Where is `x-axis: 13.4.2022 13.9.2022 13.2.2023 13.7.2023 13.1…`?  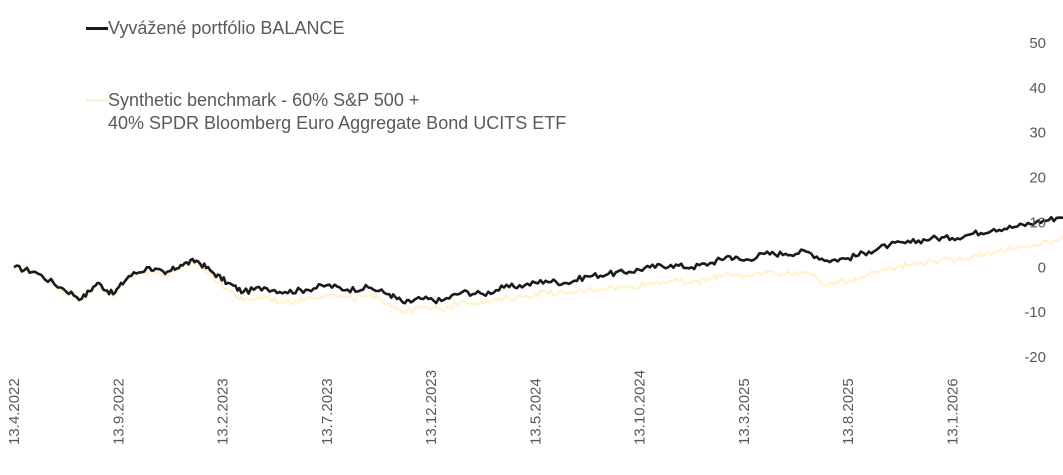 x-axis: 13.4.2022 13.9.2022 13.2.2023 13.7.2023 13.1… is located at coordinates (483, 407).